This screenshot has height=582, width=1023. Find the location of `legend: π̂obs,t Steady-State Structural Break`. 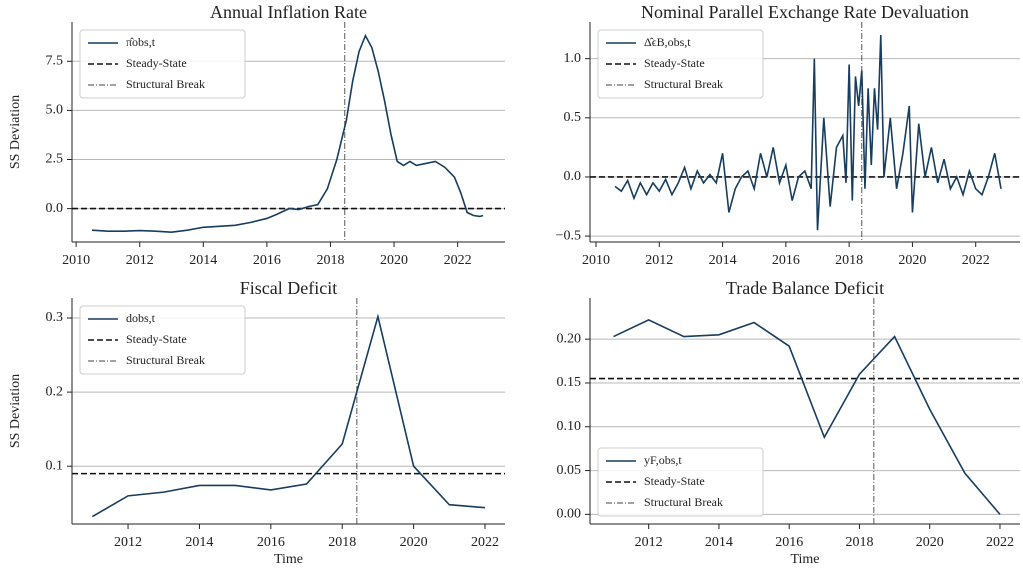

legend: π̂obs,t Steady-State Structural Break is located at coordinates (162, 64).